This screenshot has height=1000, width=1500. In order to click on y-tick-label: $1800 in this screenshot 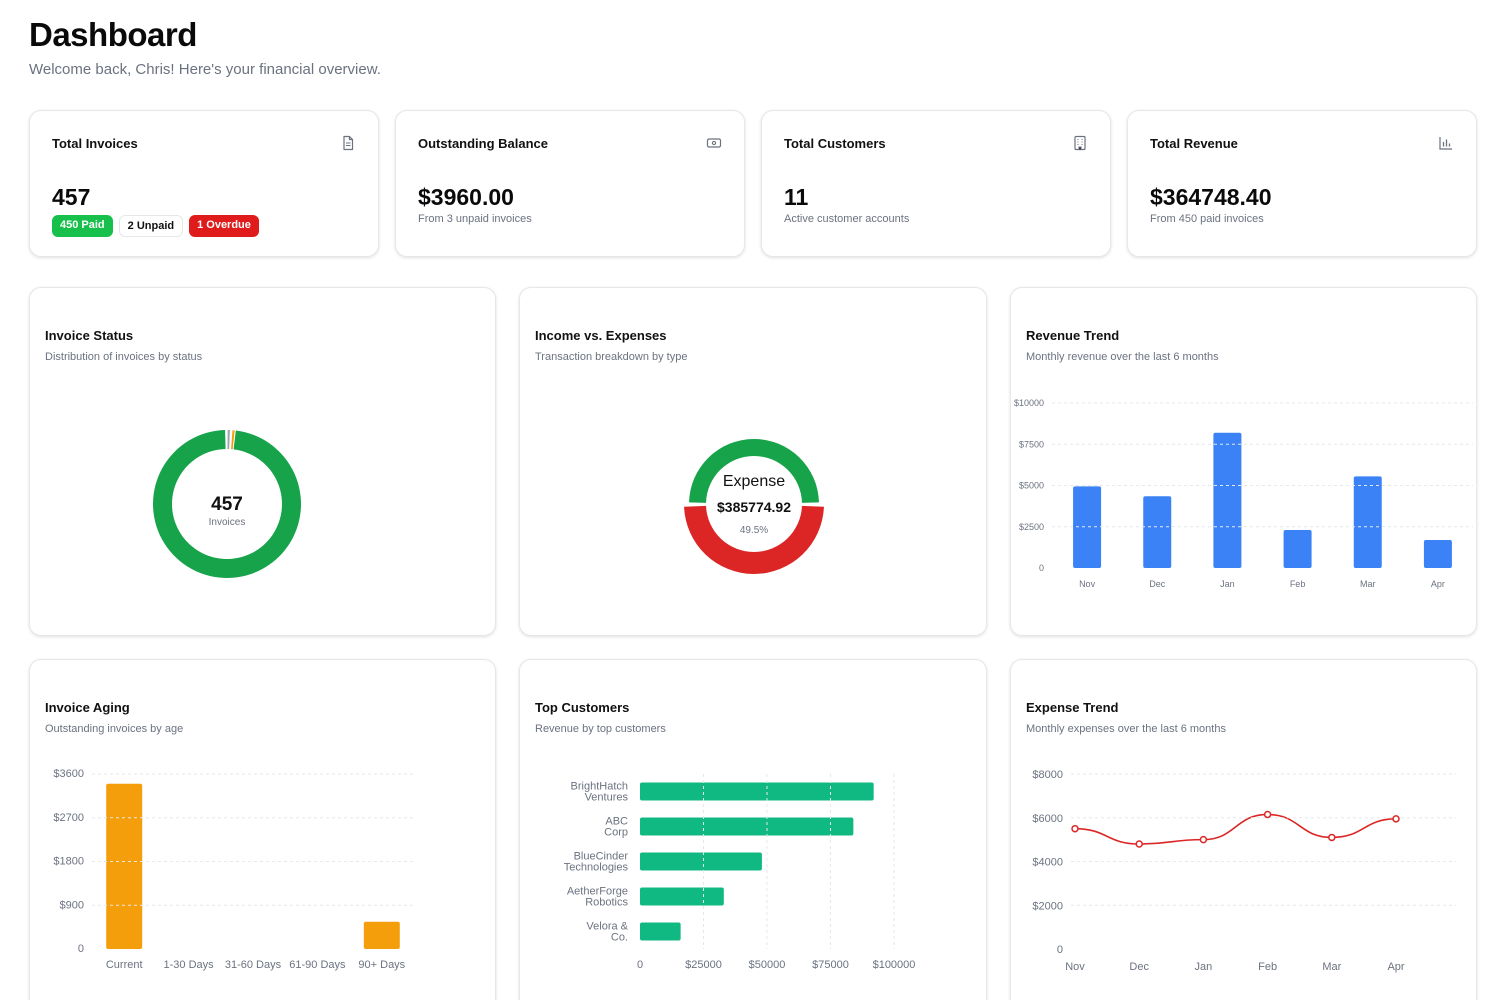, I will do `click(68, 862)`.